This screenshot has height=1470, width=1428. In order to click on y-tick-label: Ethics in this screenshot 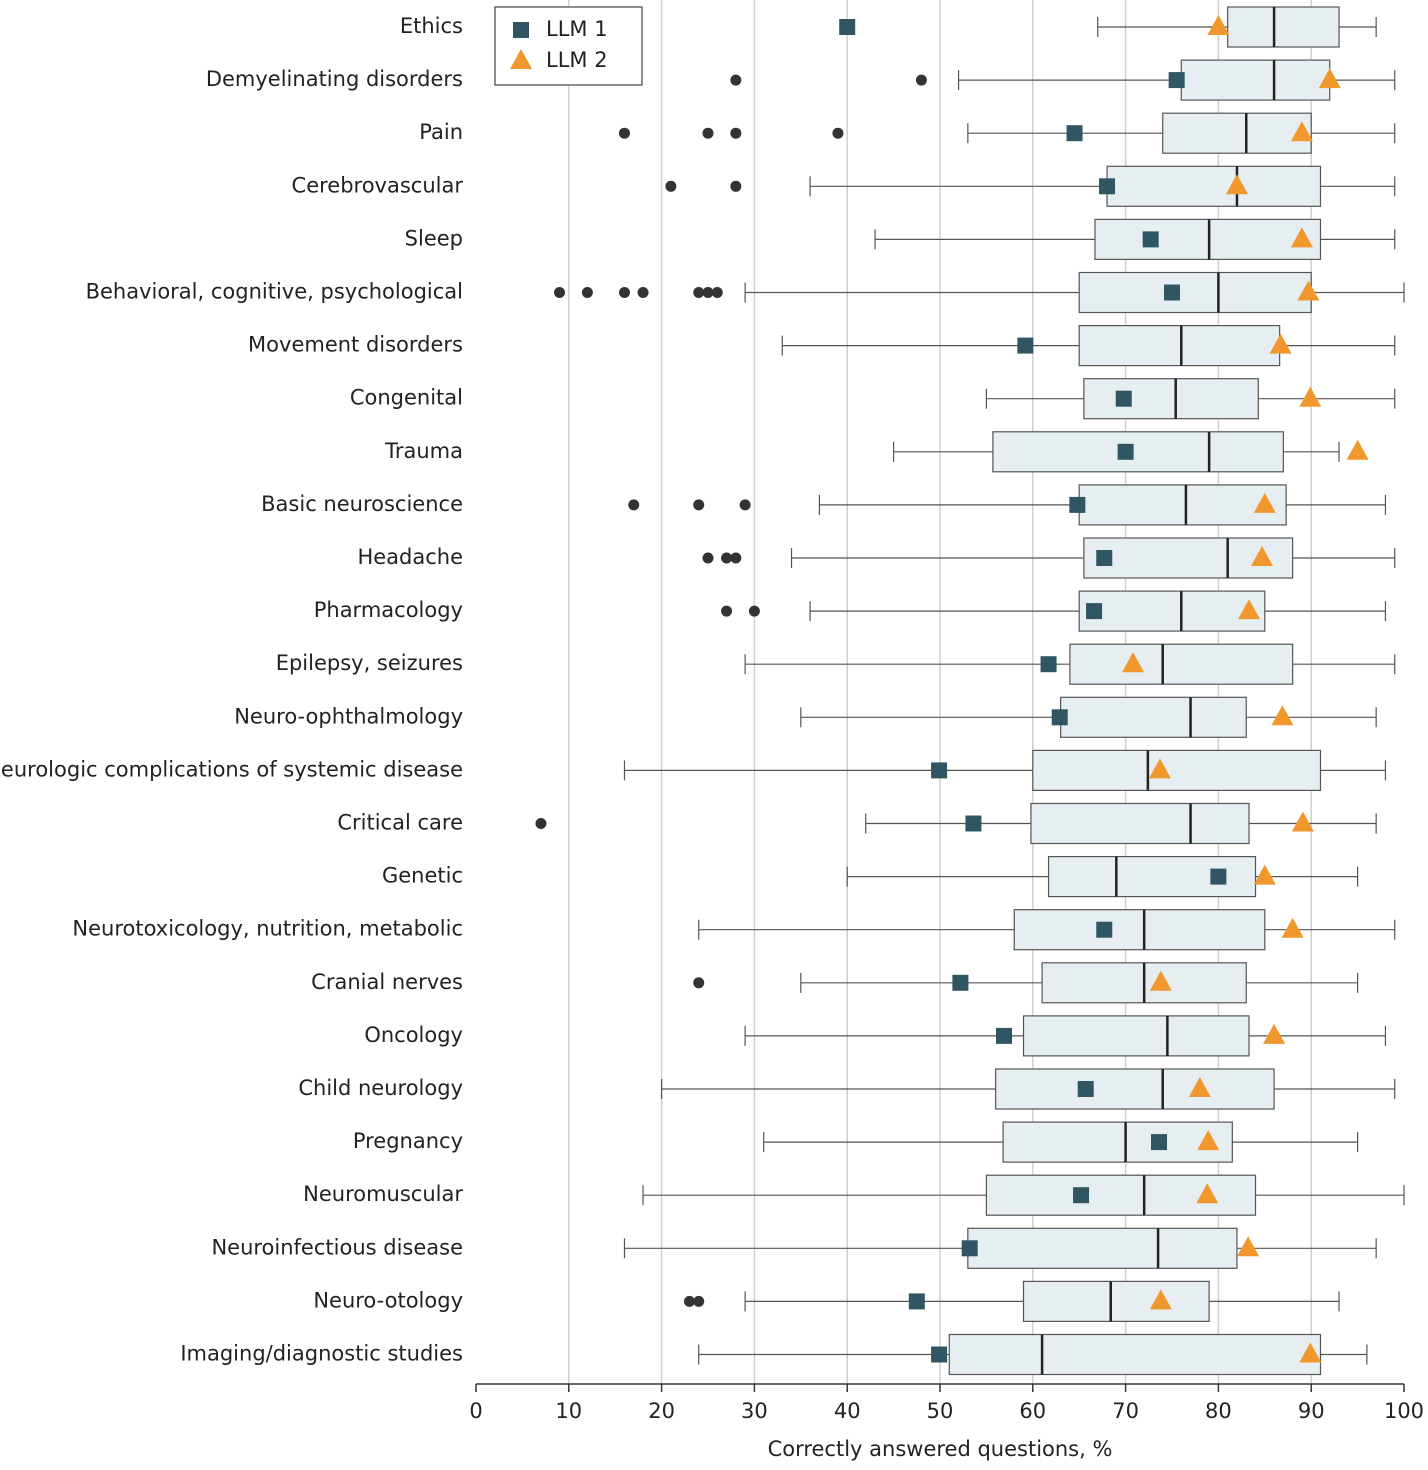, I will do `click(431, 26)`.